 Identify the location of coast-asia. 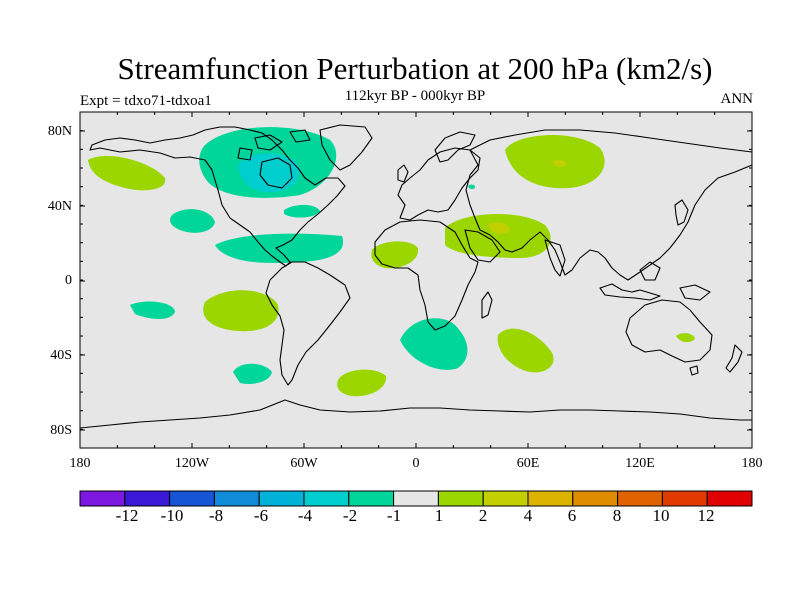
(608, 205).